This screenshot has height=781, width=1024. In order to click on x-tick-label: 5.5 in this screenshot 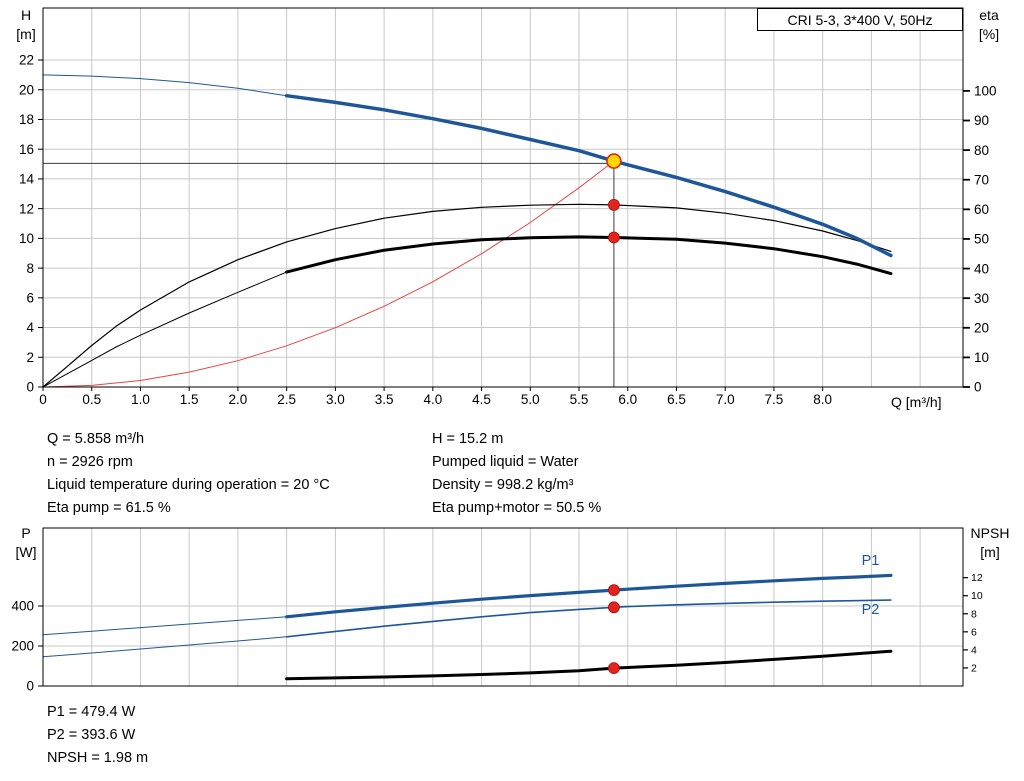, I will do `click(579, 399)`.